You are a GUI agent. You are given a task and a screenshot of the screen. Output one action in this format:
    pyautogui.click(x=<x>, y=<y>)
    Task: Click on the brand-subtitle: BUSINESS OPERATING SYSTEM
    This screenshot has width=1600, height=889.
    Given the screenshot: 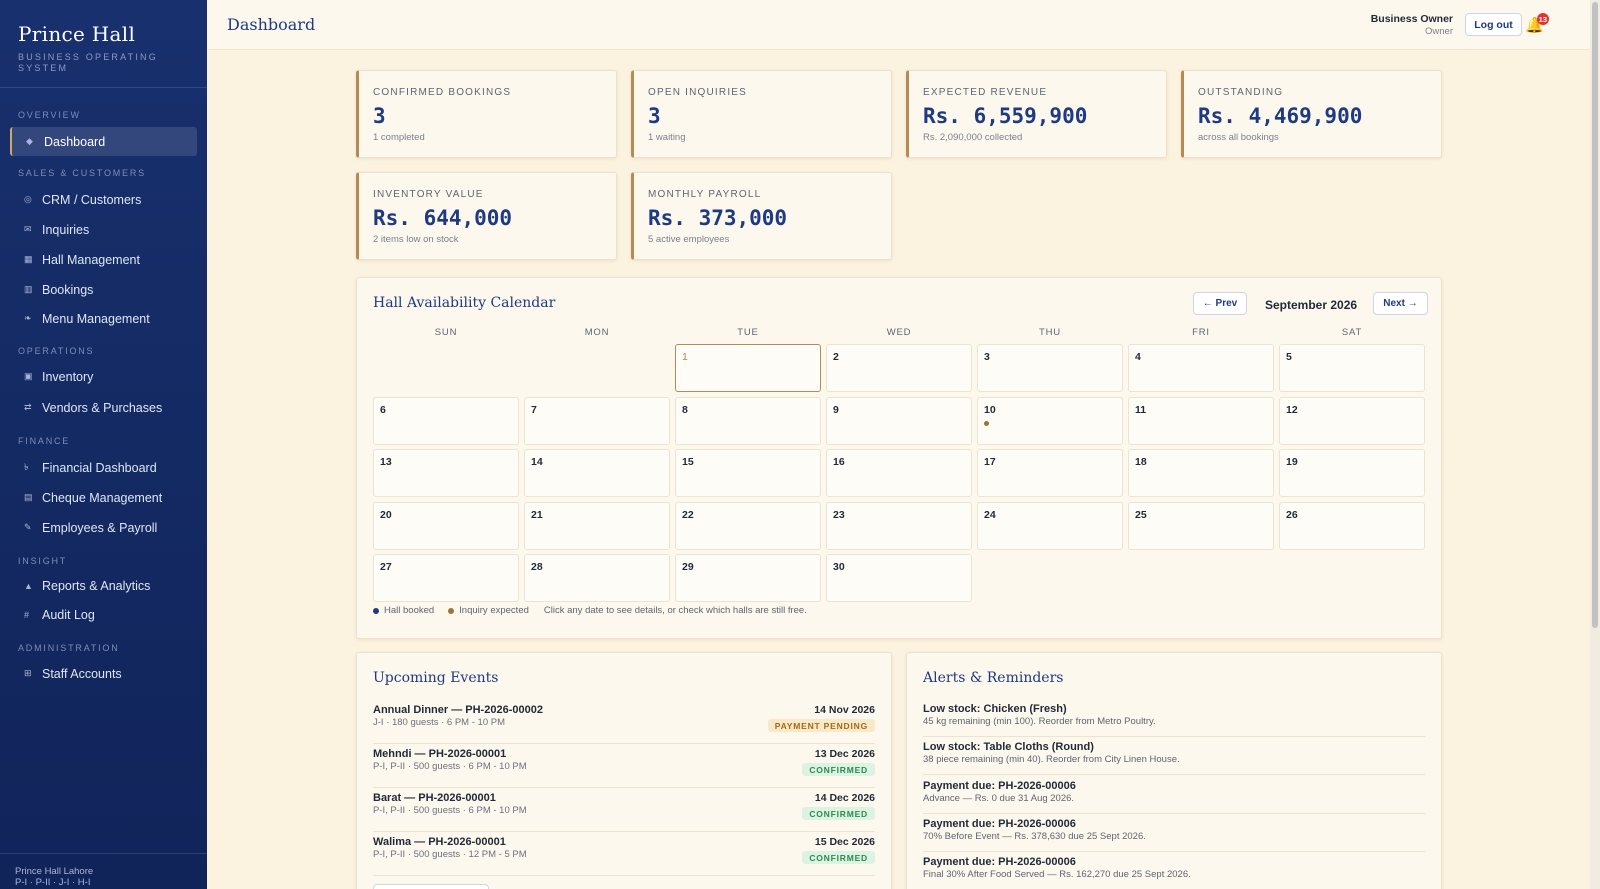 What is the action you would take?
    pyautogui.click(x=88, y=62)
    